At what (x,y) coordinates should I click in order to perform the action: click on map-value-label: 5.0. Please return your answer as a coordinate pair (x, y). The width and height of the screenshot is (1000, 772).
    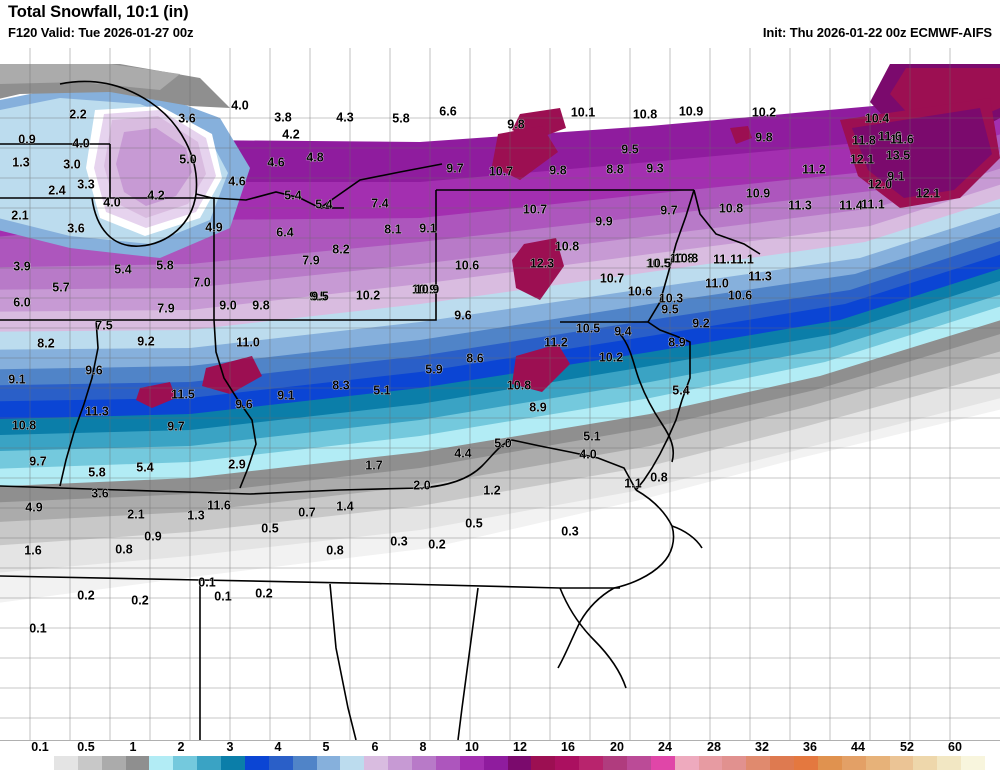
    Looking at the image, I should click on (187, 159).